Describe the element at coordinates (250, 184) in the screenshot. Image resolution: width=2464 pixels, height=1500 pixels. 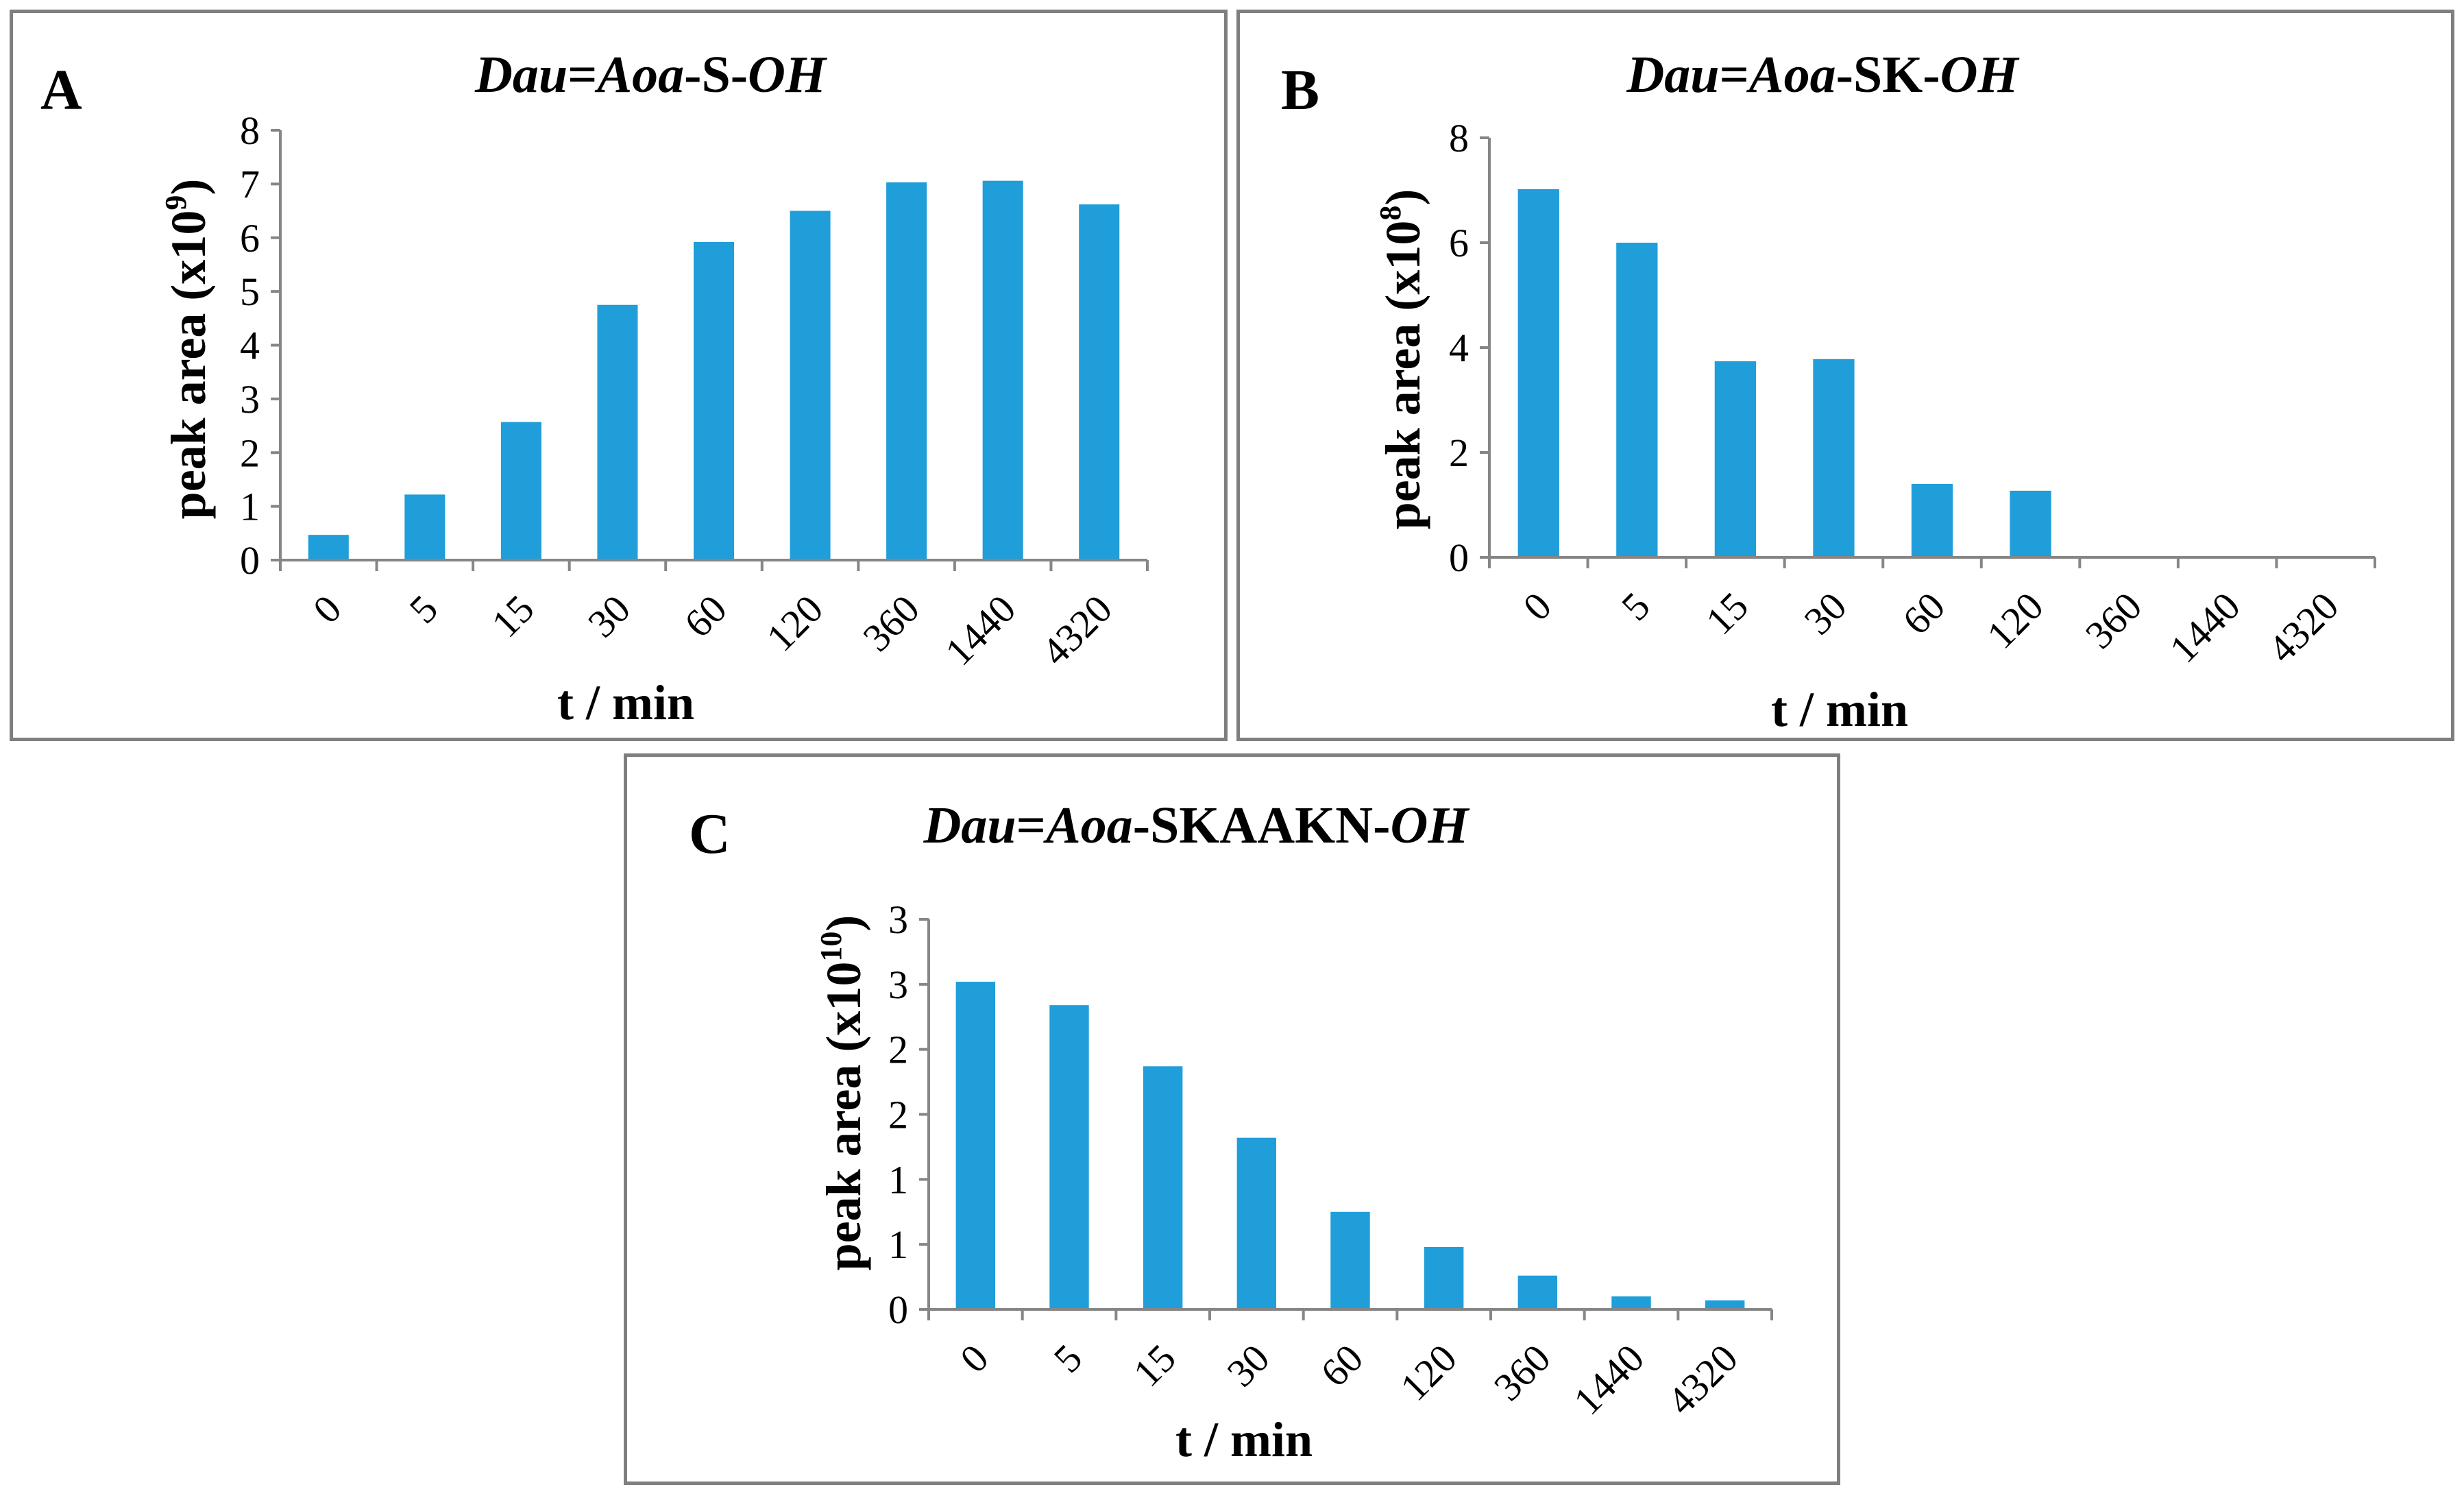
I see `y-tick-label: 7` at that location.